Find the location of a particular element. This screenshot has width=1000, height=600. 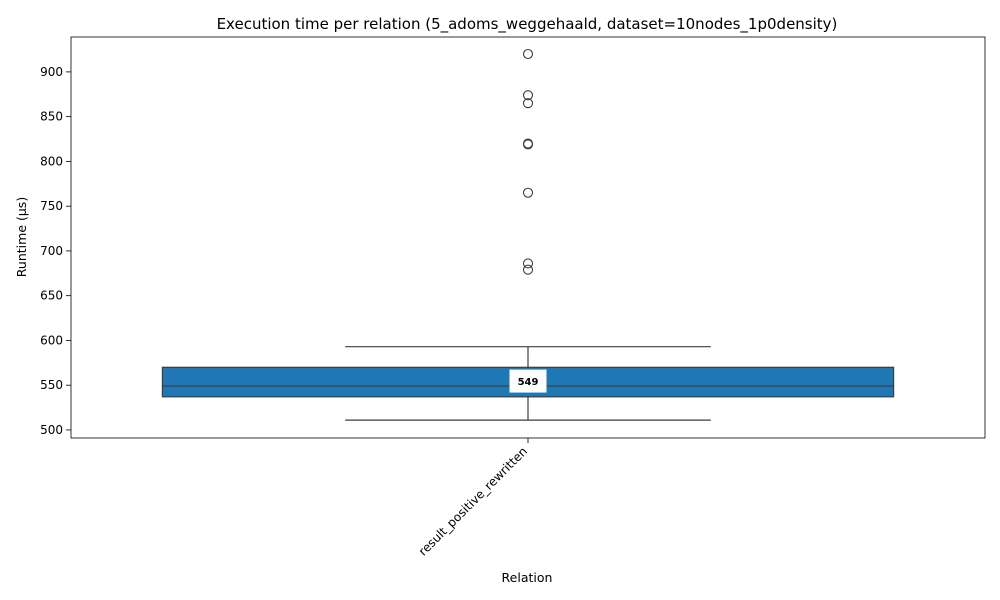

x-axis-label: Relation is located at coordinates (527, 577).